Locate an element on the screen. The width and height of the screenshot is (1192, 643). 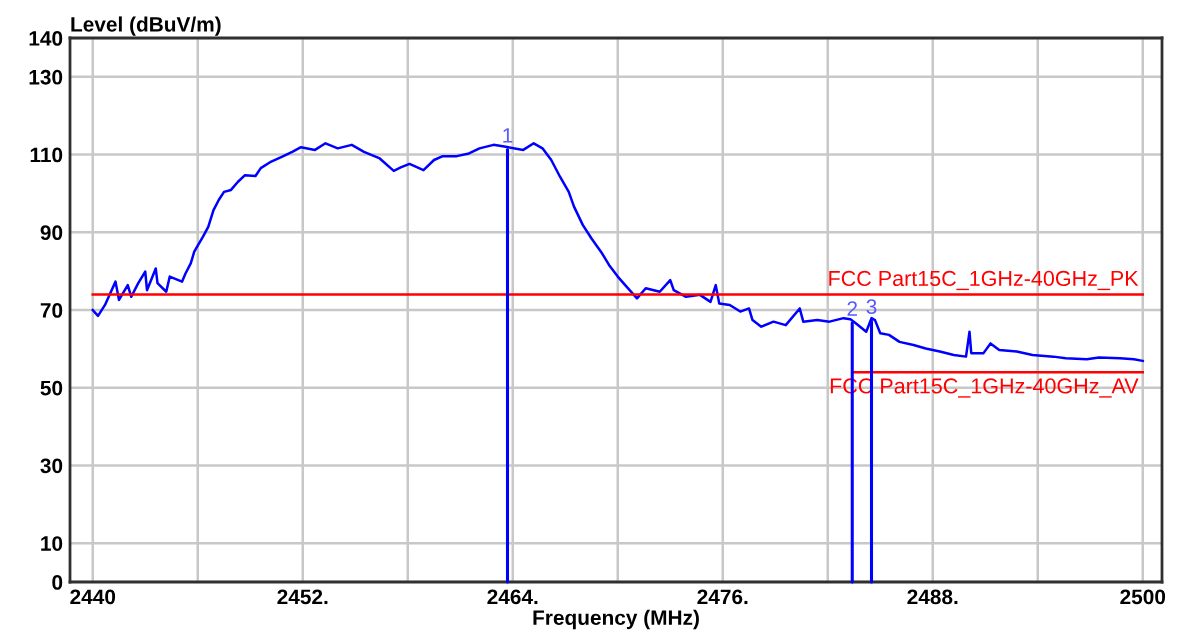
x-axis-title: Frequency (MHz) is located at coordinates (616, 619).